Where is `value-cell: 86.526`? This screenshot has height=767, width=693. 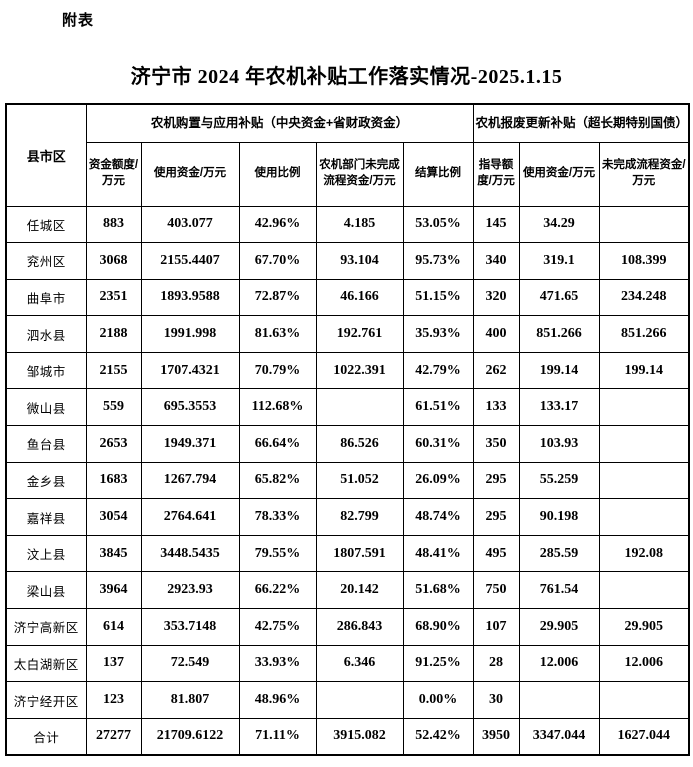 value-cell: 86.526 is located at coordinates (359, 444).